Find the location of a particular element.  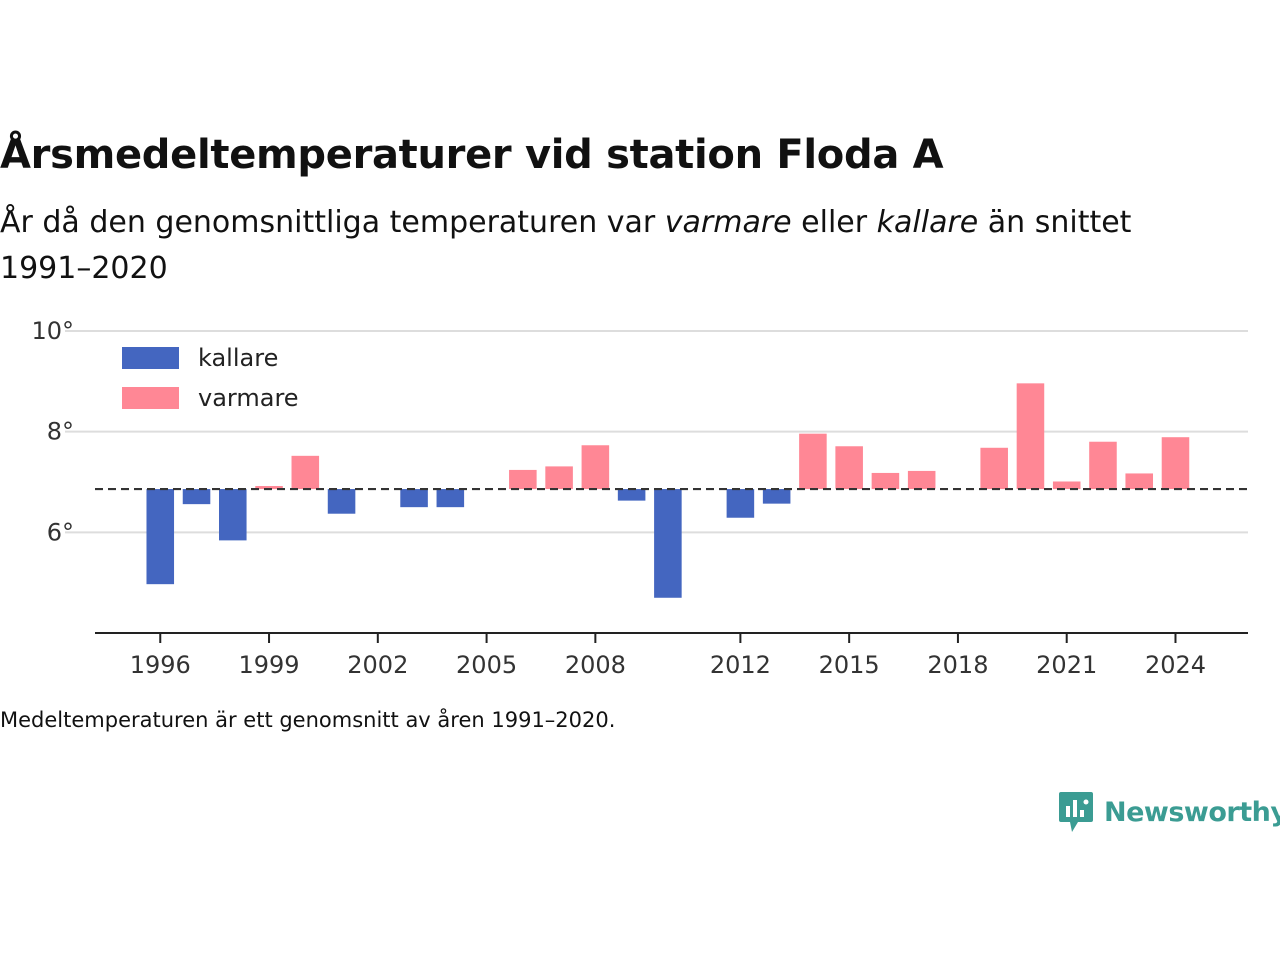

subtitle-text-2: eller is located at coordinates (834, 222).